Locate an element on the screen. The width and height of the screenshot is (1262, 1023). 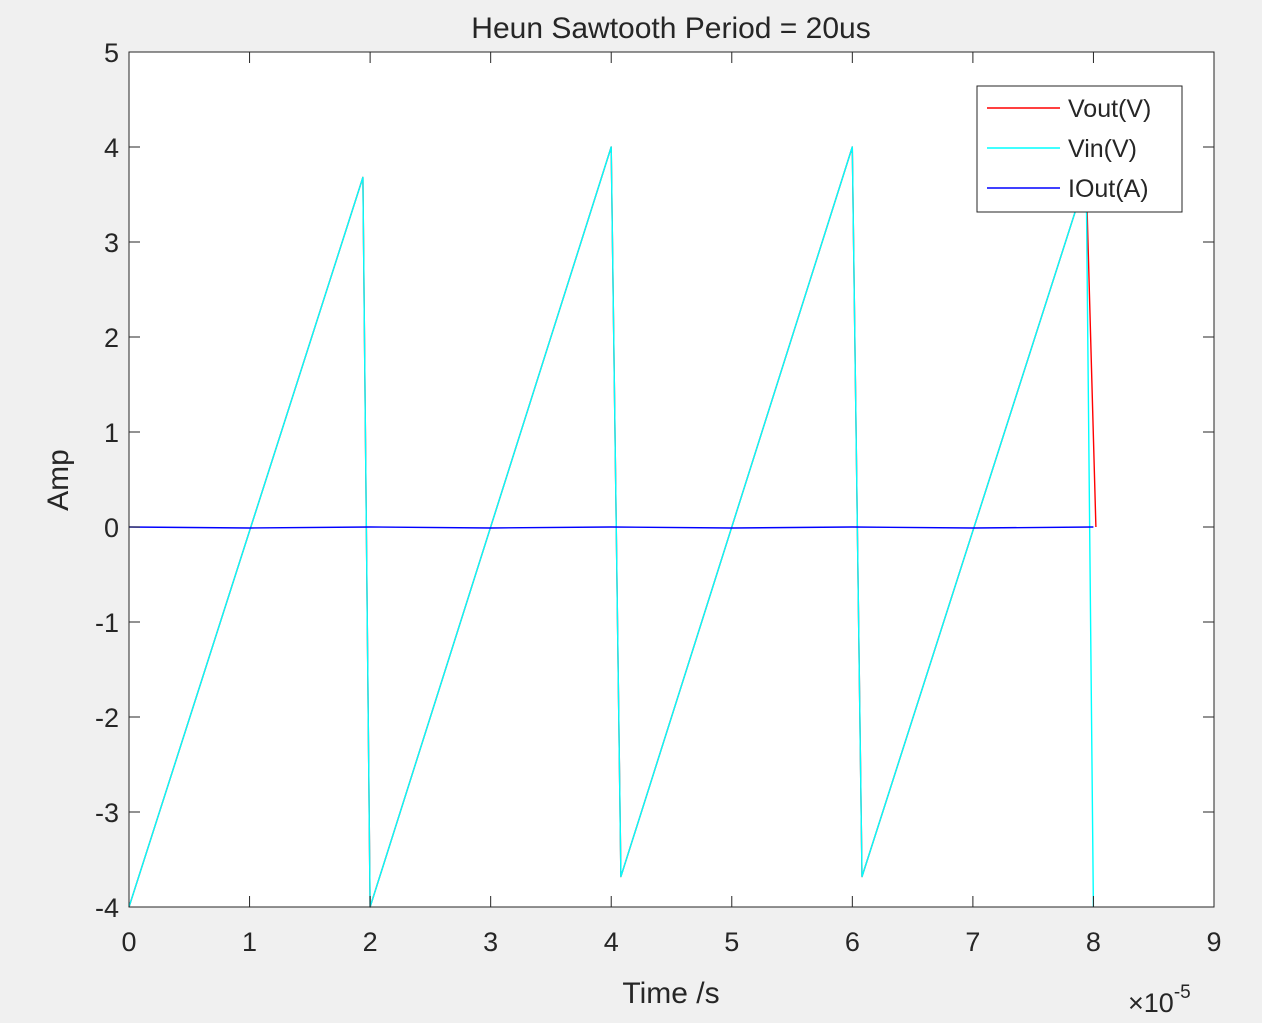
x-tick-label: 6 is located at coordinates (852, 942).